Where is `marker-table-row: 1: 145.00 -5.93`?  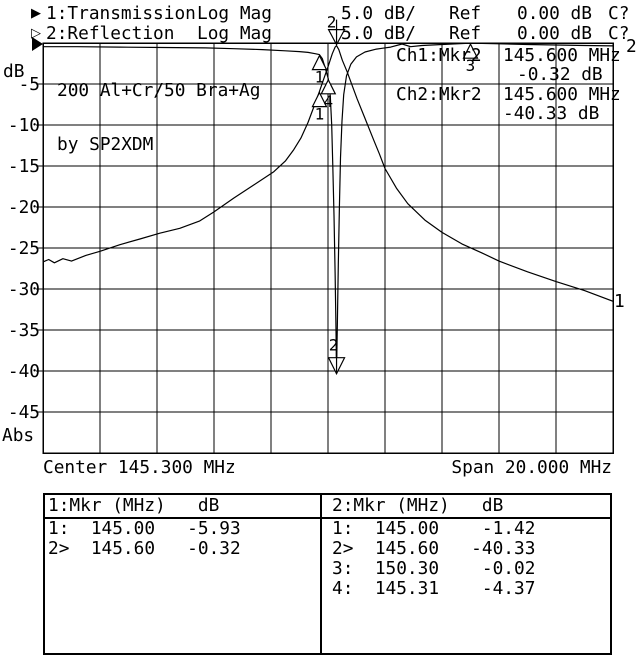
marker-table-row: 1: 145.00 -5.93 is located at coordinates (144, 528).